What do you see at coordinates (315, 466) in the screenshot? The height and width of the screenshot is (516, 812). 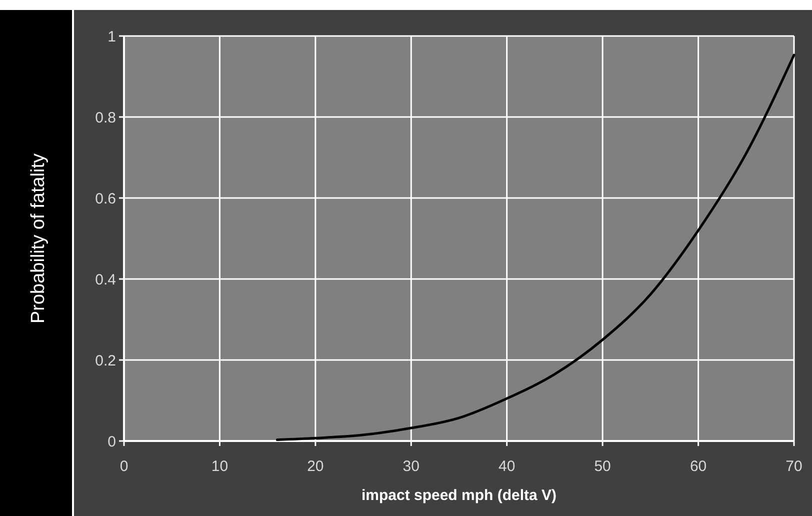 I see `x-tick-label: 20` at bounding box center [315, 466].